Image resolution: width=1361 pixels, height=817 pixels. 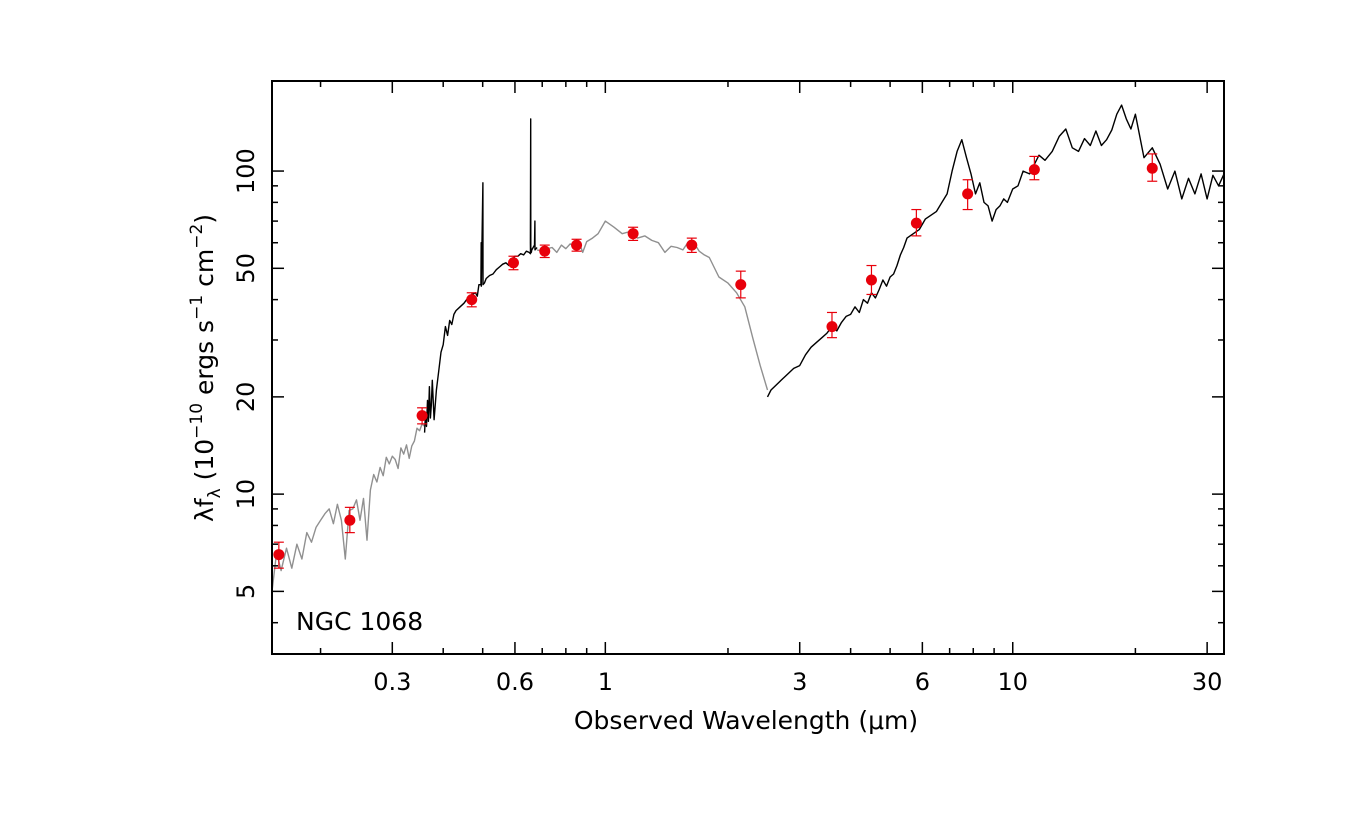 I want to click on x-tick-label: 6, so click(x=922, y=682).